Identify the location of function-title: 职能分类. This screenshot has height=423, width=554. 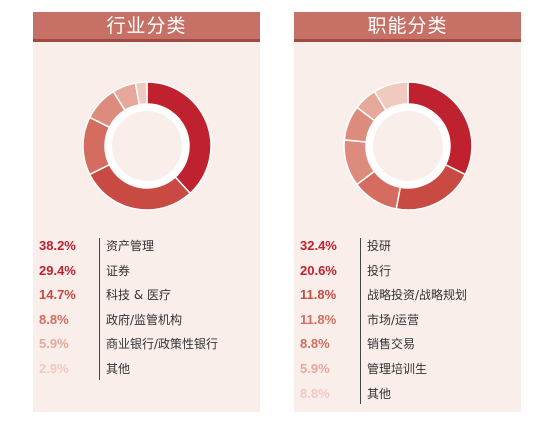
(407, 27).